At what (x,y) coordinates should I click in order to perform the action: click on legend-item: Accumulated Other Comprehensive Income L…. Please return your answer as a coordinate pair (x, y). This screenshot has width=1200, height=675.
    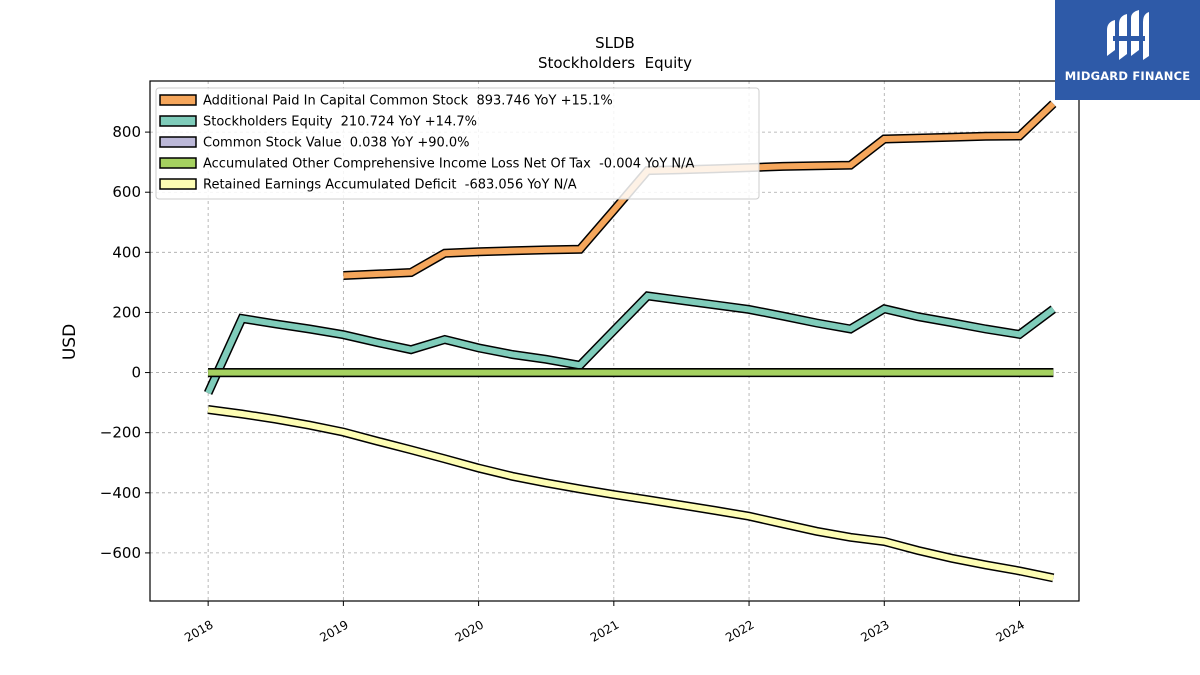
    Looking at the image, I should click on (426, 164).